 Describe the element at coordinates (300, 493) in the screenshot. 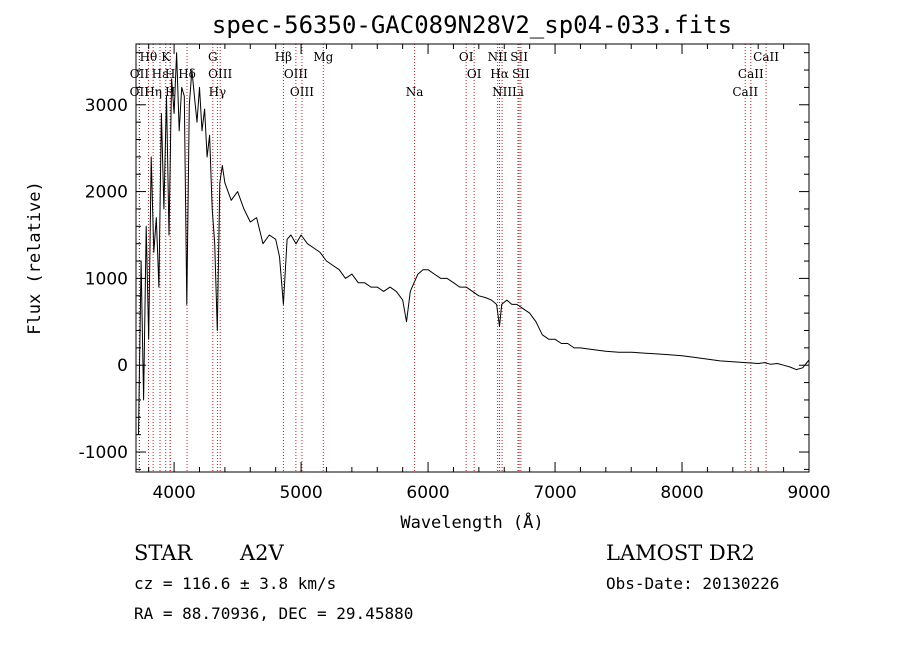

I see `x-tick-label-5000: 5000` at that location.